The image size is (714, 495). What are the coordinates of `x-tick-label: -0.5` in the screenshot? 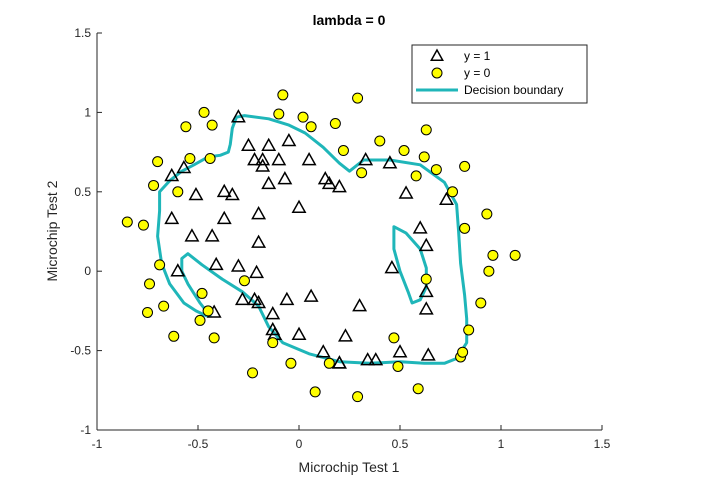 It's located at (198, 444).